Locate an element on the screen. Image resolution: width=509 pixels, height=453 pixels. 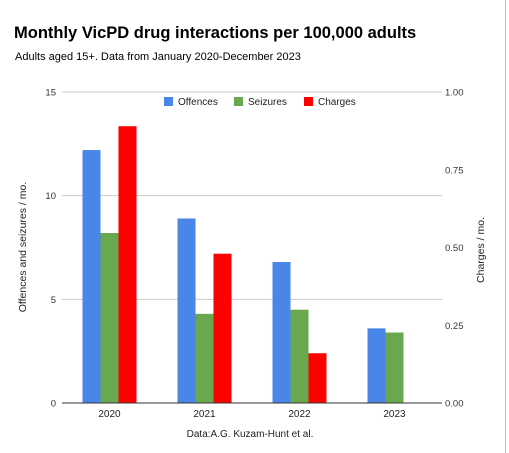
legend-swatch-offences is located at coordinates (168, 101).